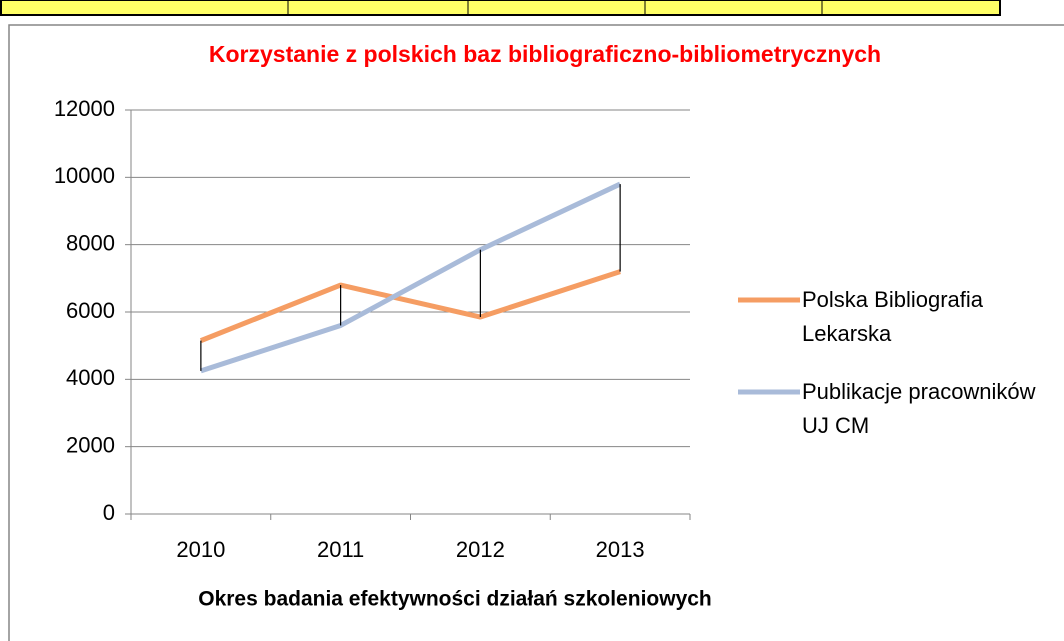 The height and width of the screenshot is (641, 1064). I want to click on y-tick-label: 8000, so click(90, 242).